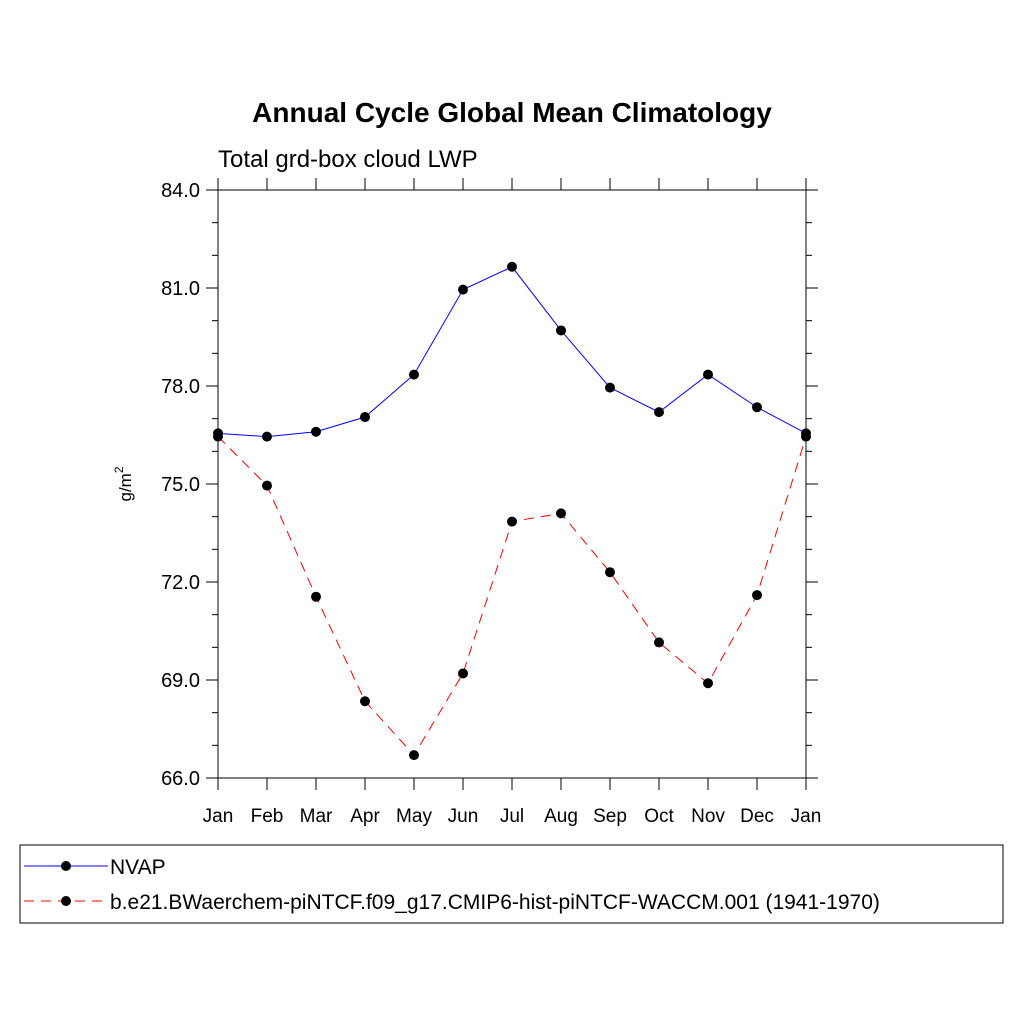  What do you see at coordinates (512, 816) in the screenshot?
I see `x-tick-label: Jul` at bounding box center [512, 816].